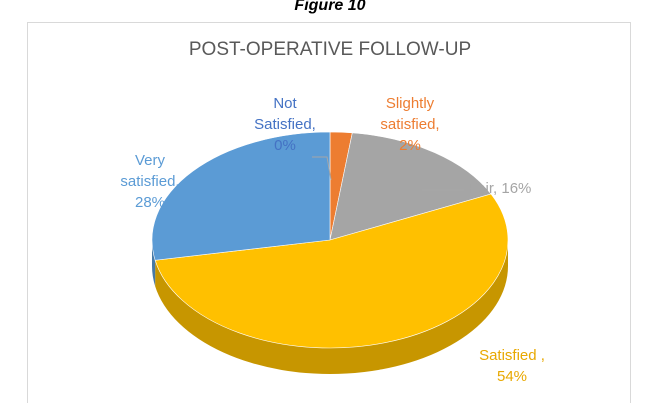  Describe the element at coordinates (512, 366) in the screenshot. I see `data-label: Satisfied , 54%` at that location.